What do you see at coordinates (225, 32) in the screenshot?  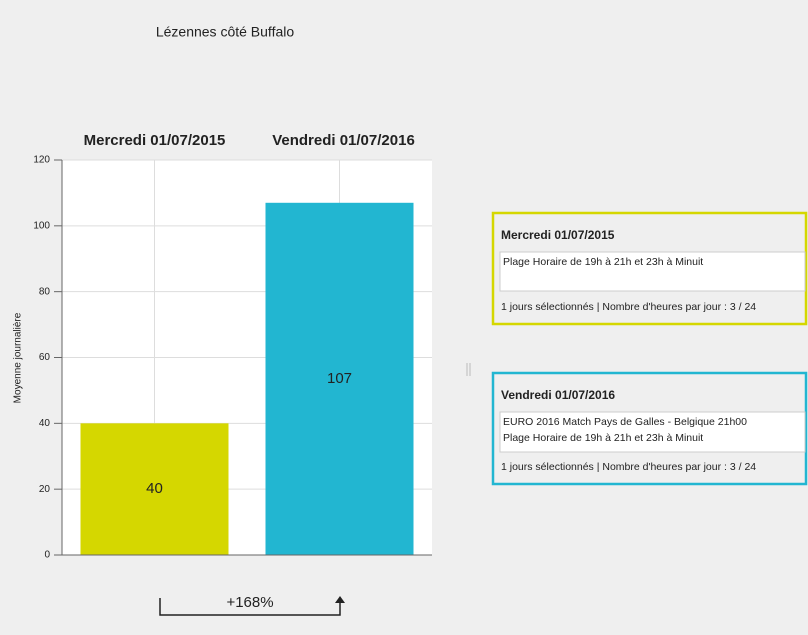 I see `page-title: Lézennes côté Buffalo` at bounding box center [225, 32].